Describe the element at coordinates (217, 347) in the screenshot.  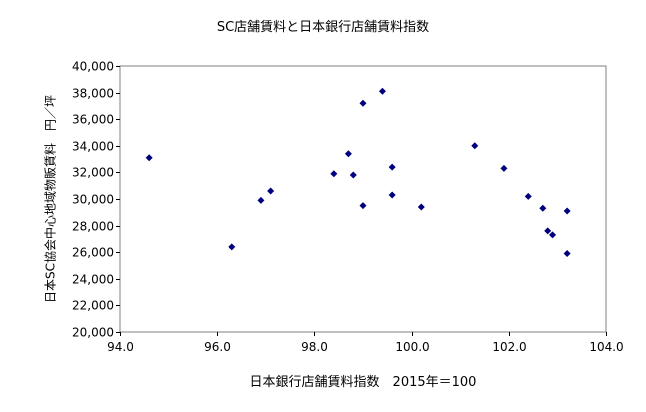
I see `x-tick-label: 96.0` at that location.